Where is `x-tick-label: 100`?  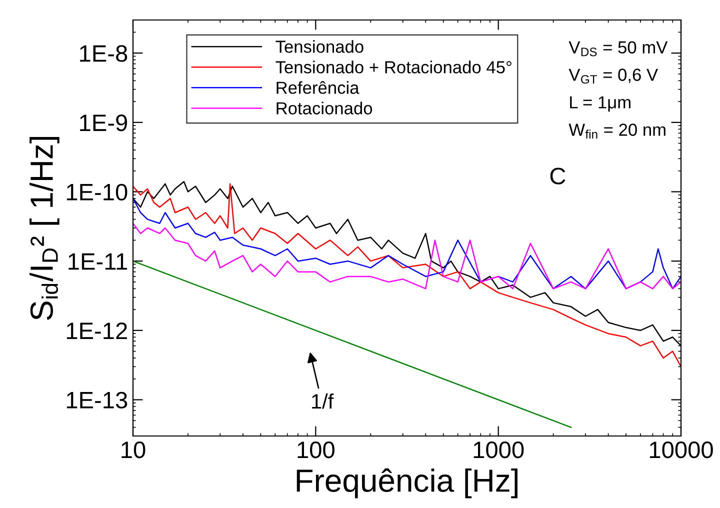
x-tick-label: 100 is located at coordinates (316, 449).